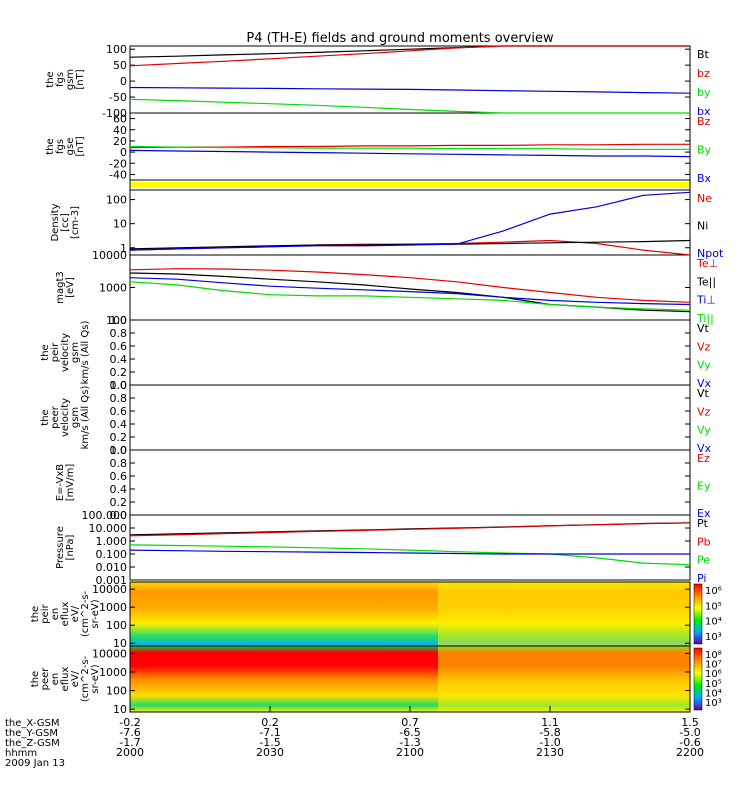 The width and height of the screenshot is (750, 800). I want to click on y-tick-label: 10.000, so click(108, 528).